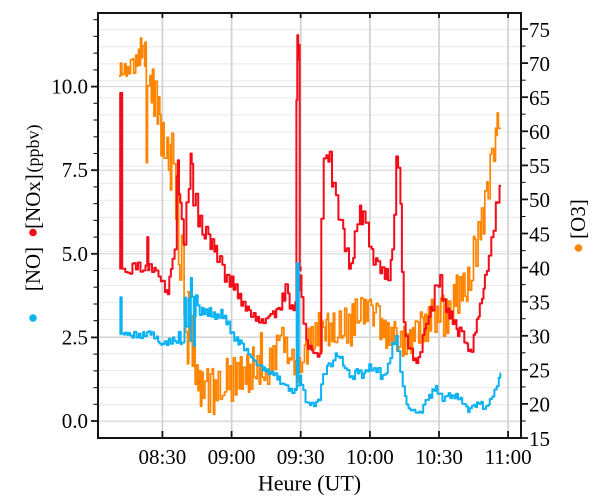  I want to click on svg-text: 10.0, so click(69, 87).